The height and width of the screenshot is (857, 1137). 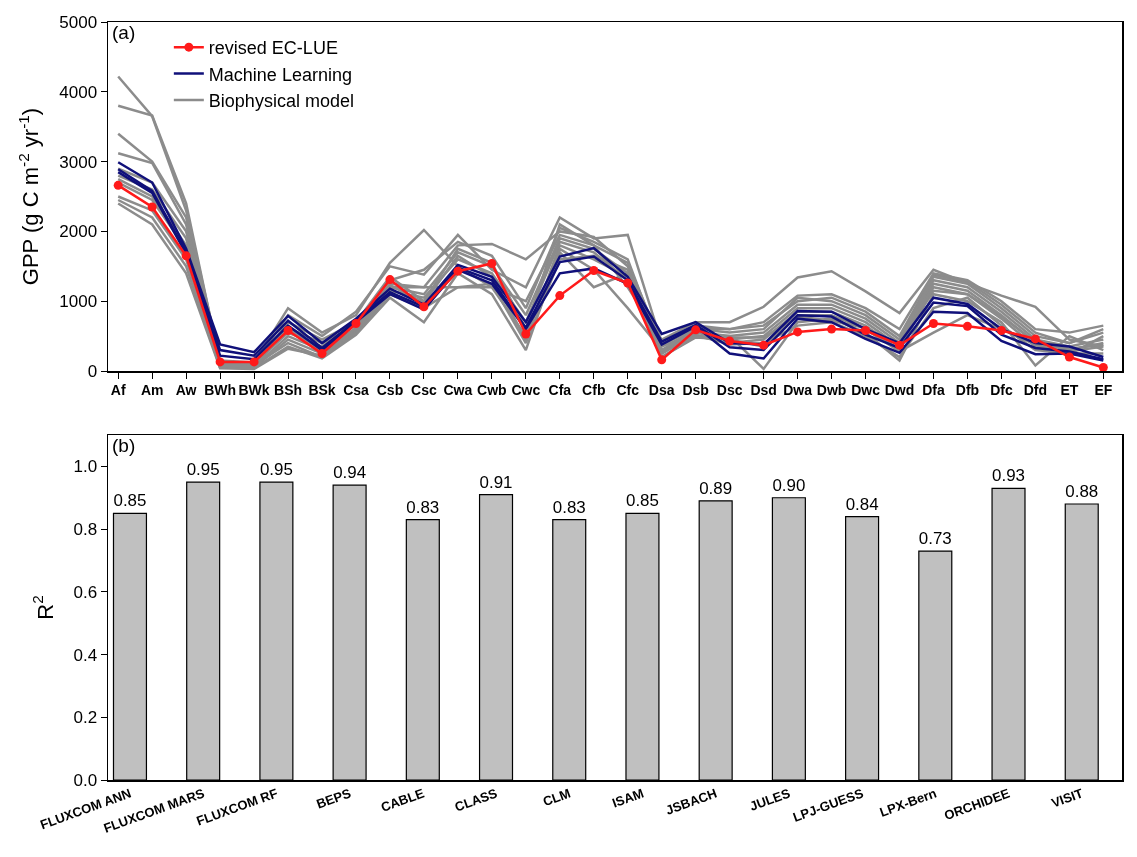 I want to click on y-tick-label: 0.0, so click(x=85, y=780).